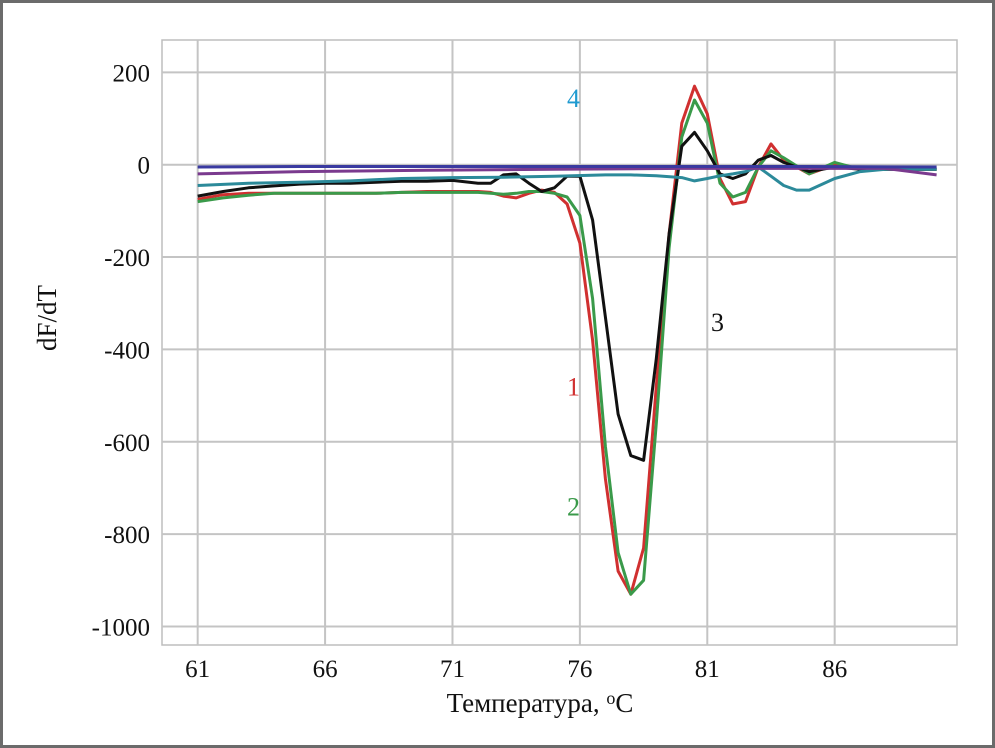 The image size is (995, 748). What do you see at coordinates (127, 443) in the screenshot?
I see `y-tick-label: -600` at bounding box center [127, 443].